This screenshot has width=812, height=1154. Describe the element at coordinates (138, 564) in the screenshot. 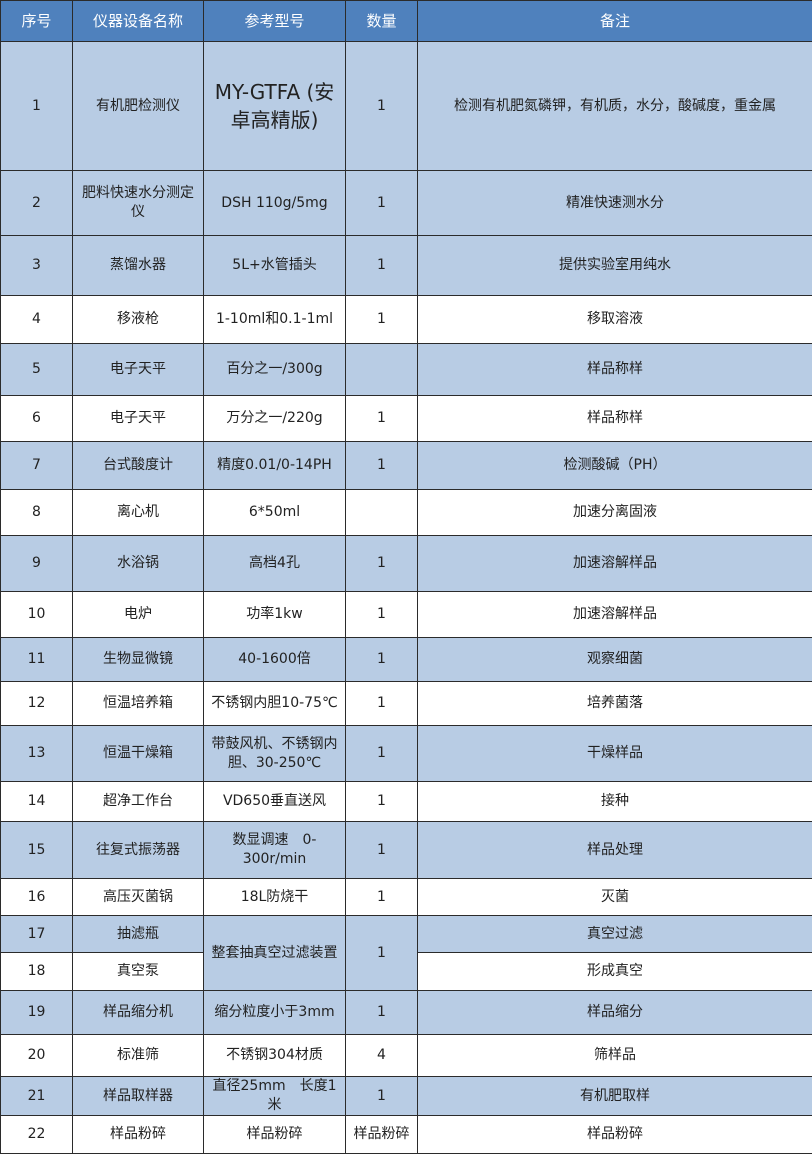

I see `name-cell: 水浴锅` at that location.